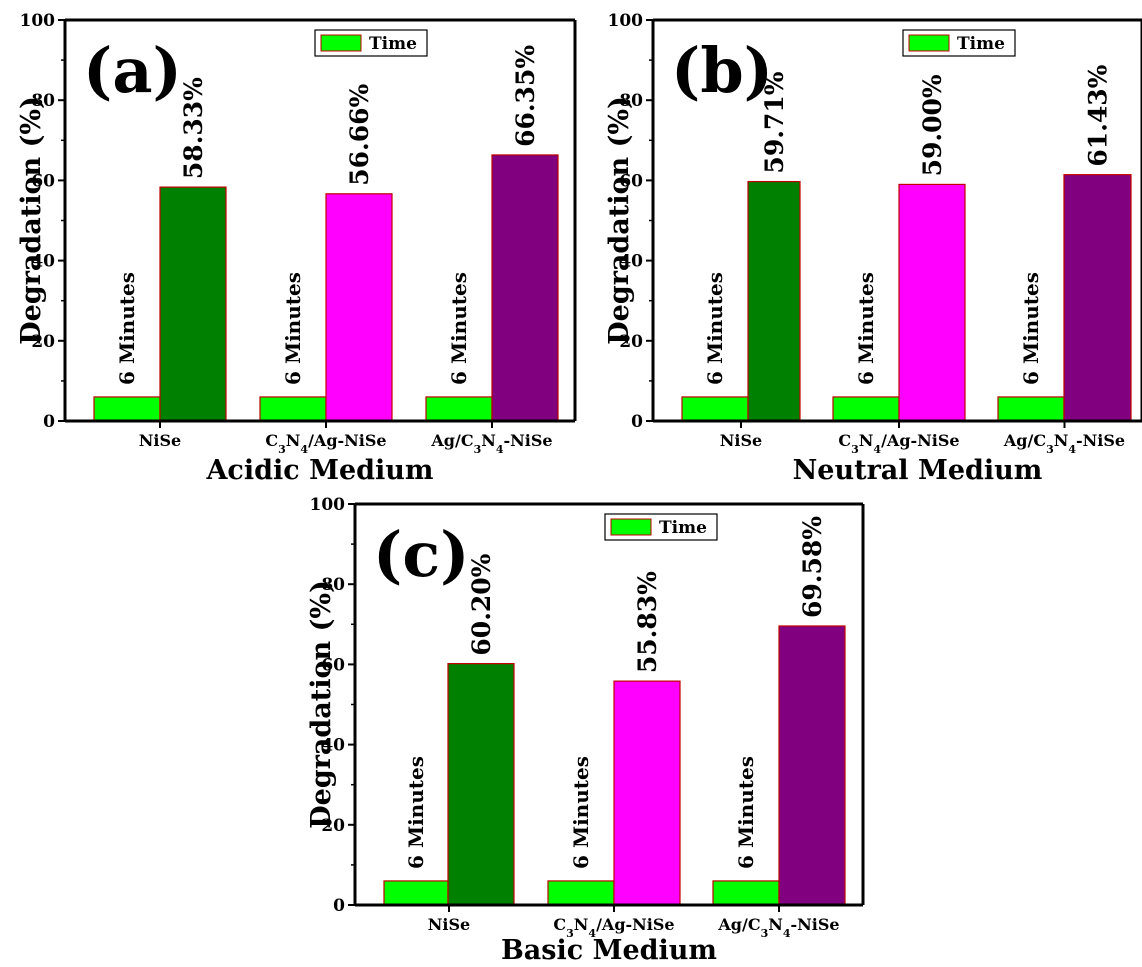  Describe the element at coordinates (481, 604) in the screenshot. I see `degradation-bar-label: 60.20%` at that location.